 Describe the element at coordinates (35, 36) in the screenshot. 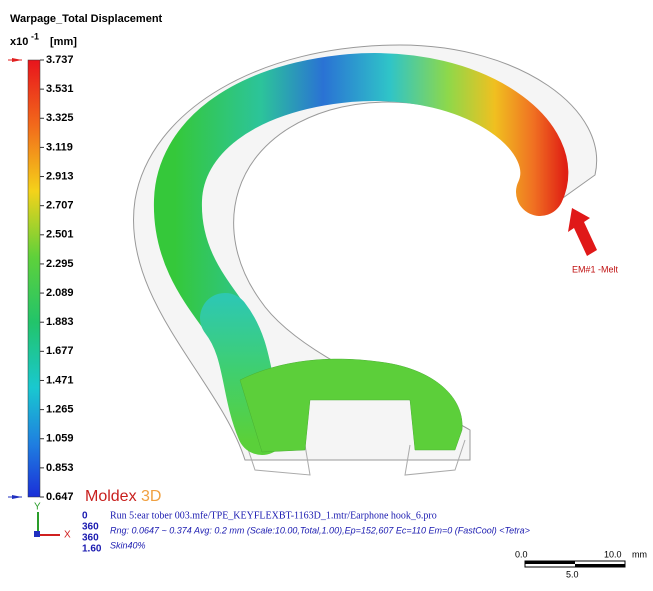

I see `unit-exponent: -1` at that location.